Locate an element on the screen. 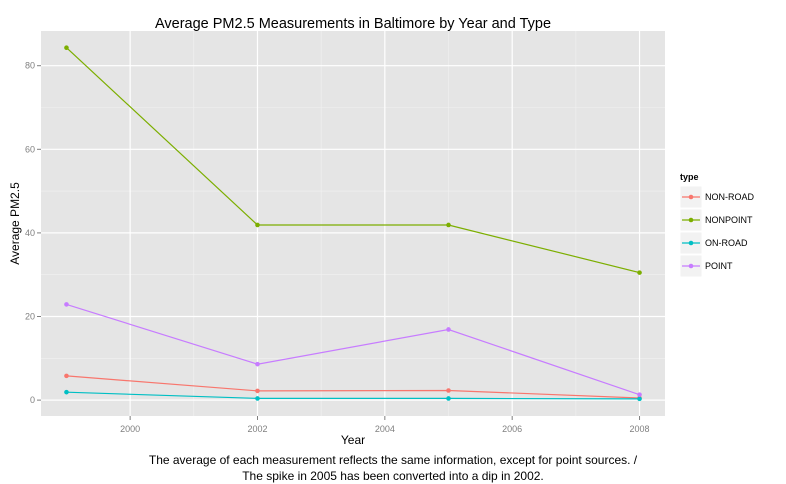  x-tick-label: 2006 is located at coordinates (512, 429).